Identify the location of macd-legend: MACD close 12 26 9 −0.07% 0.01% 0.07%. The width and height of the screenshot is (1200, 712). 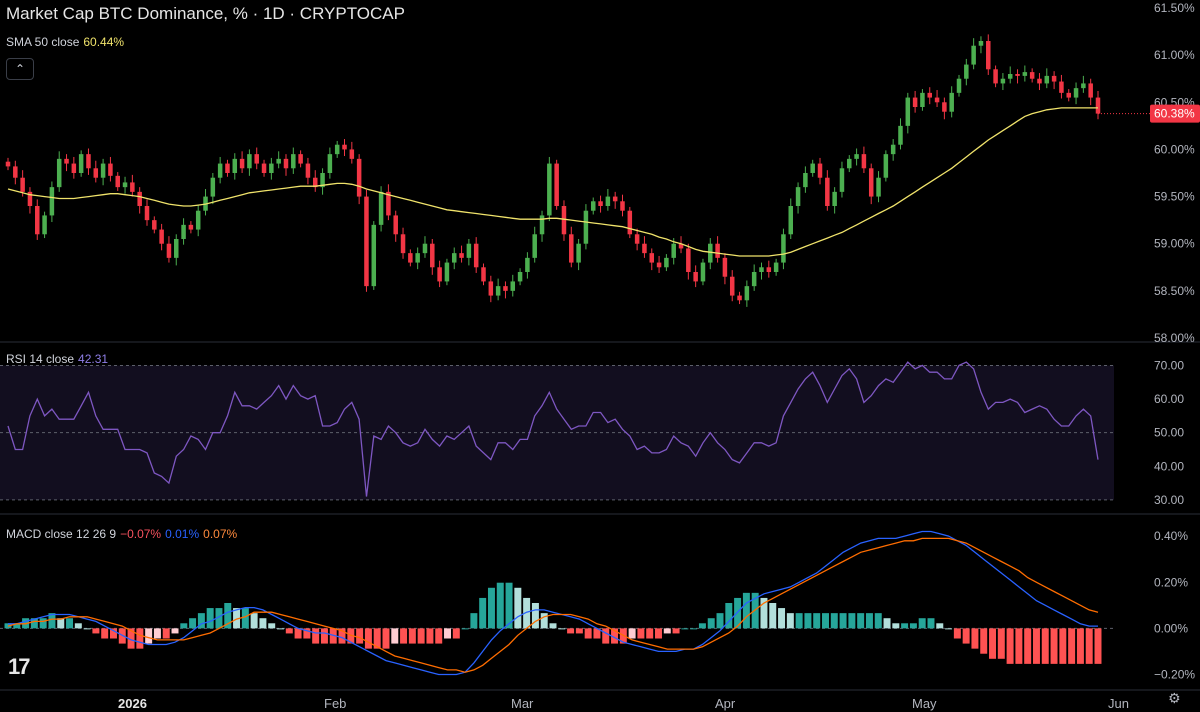
(121, 534).